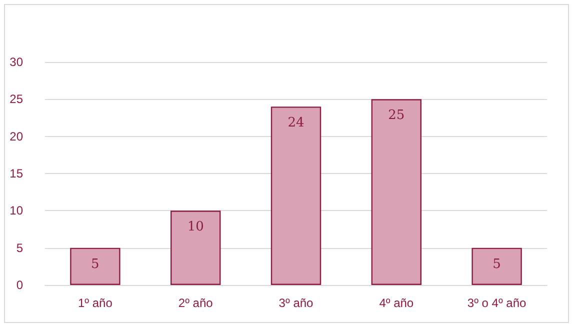 The width and height of the screenshot is (575, 329). Describe the element at coordinates (17, 99) in the screenshot. I see `y-tick-label: 25` at that location.